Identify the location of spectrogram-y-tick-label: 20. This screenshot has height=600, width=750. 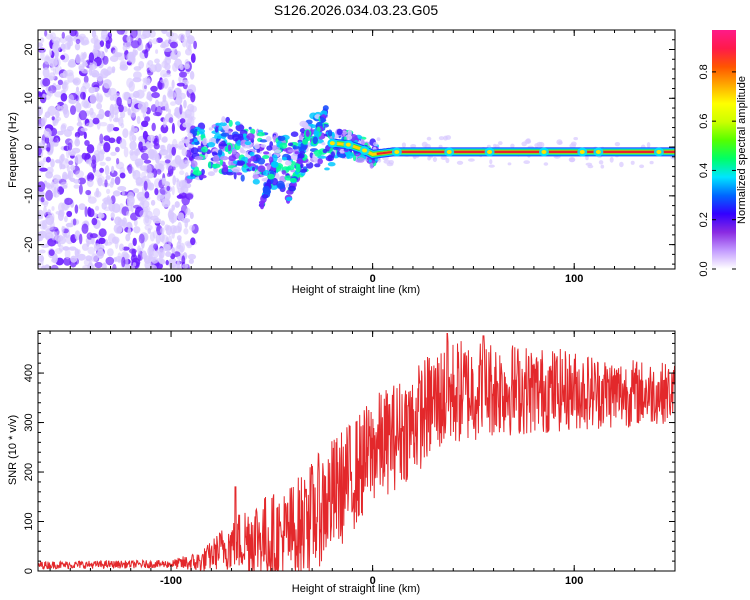
(29, 49).